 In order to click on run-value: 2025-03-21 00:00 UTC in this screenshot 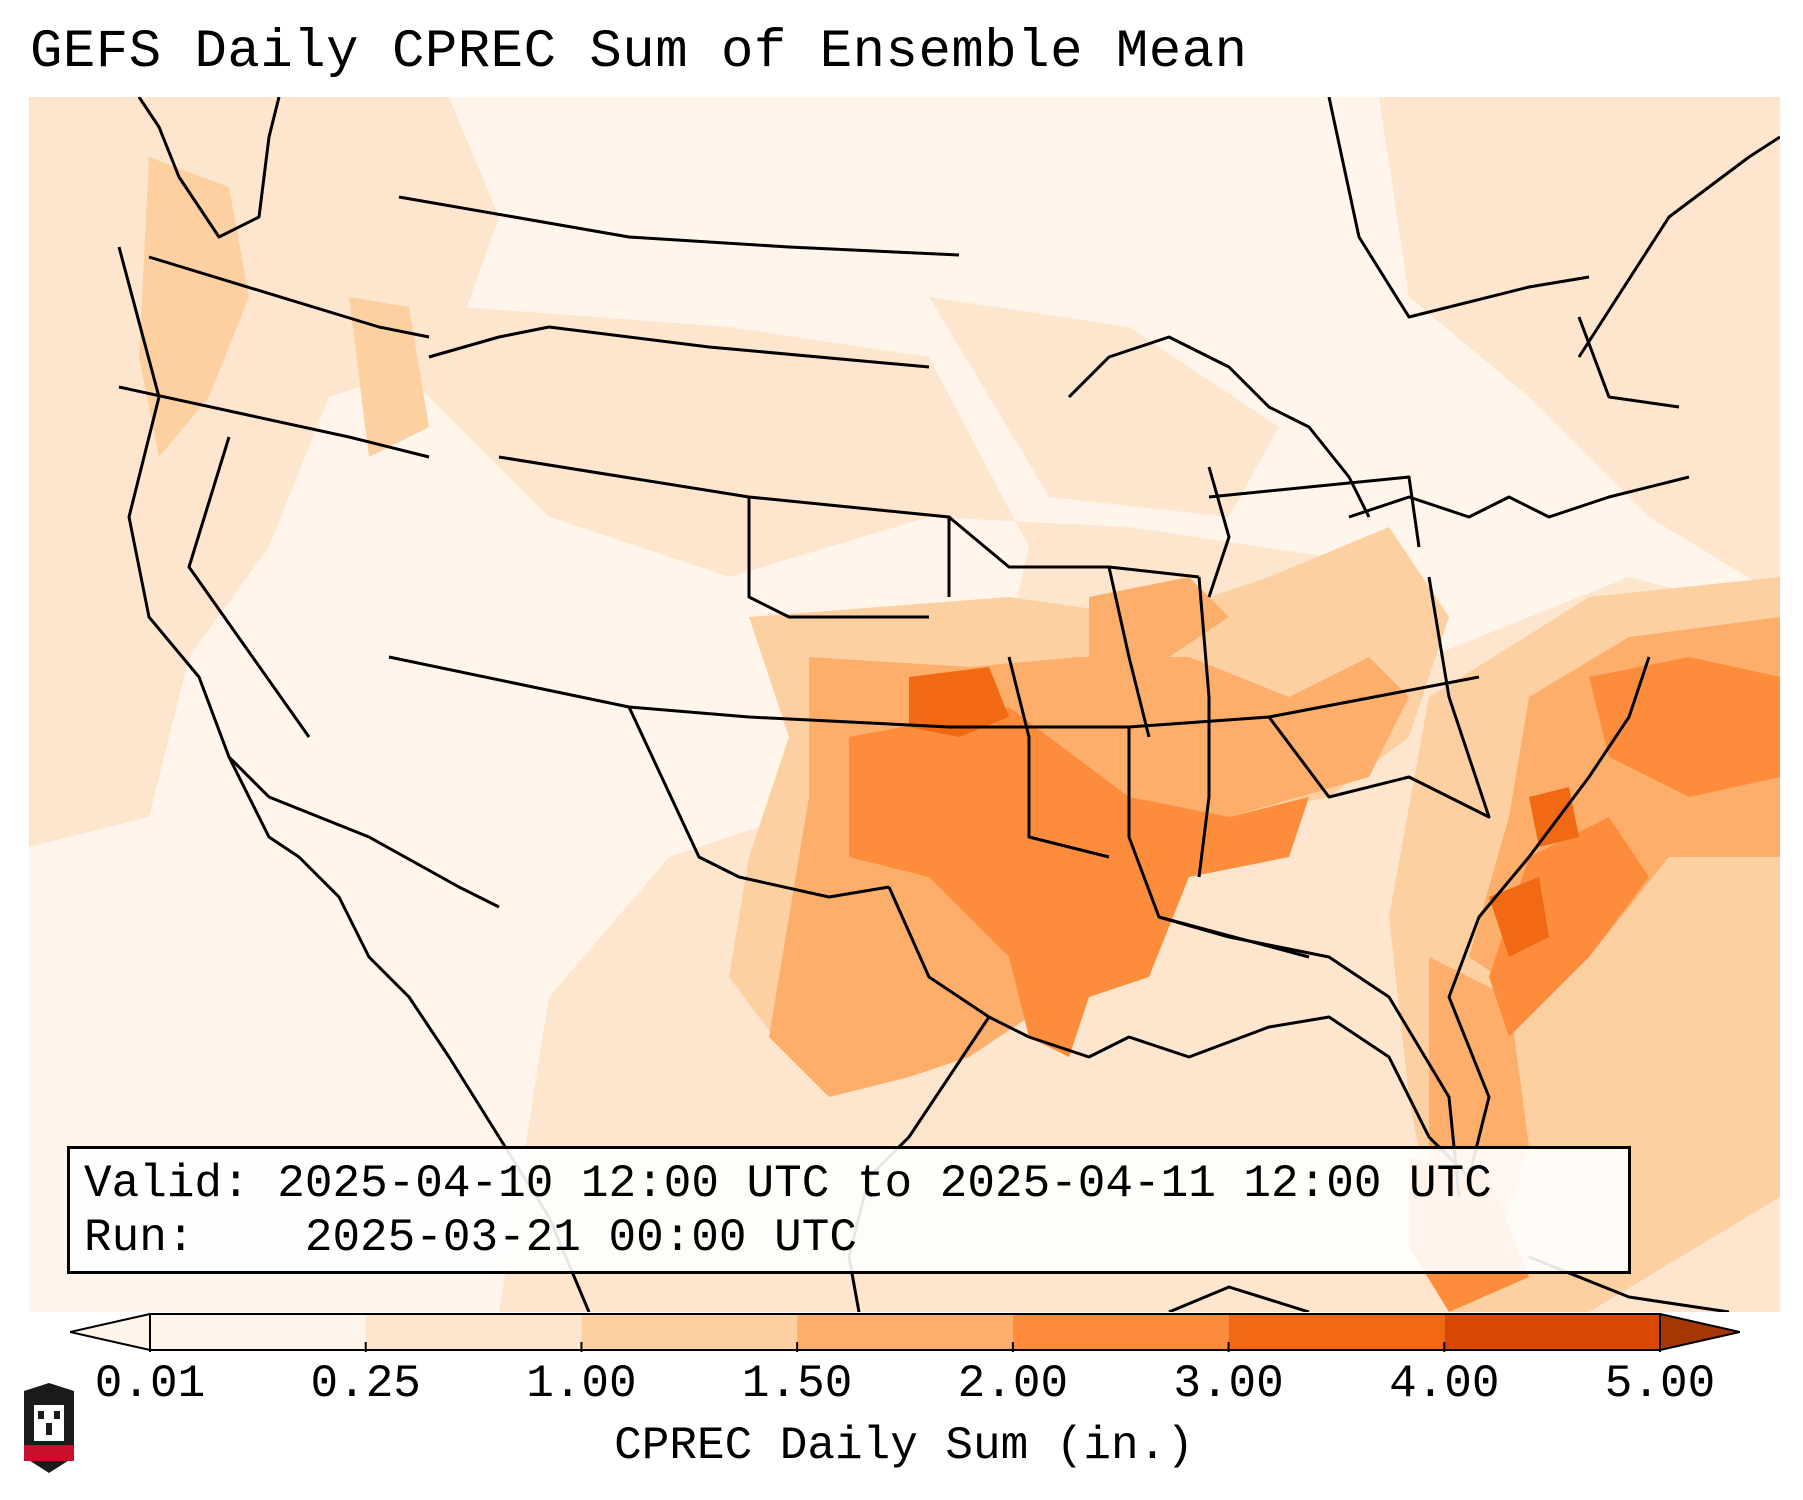, I will do `click(580, 1238)`.